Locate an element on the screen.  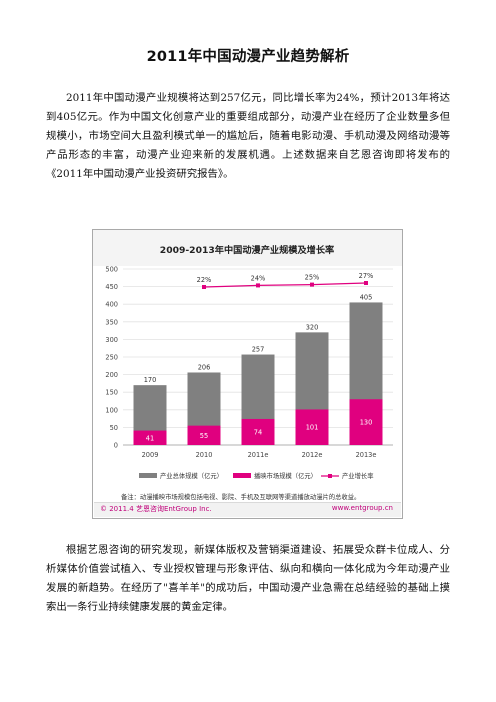
y-tick-label: 100 is located at coordinates (111, 410).